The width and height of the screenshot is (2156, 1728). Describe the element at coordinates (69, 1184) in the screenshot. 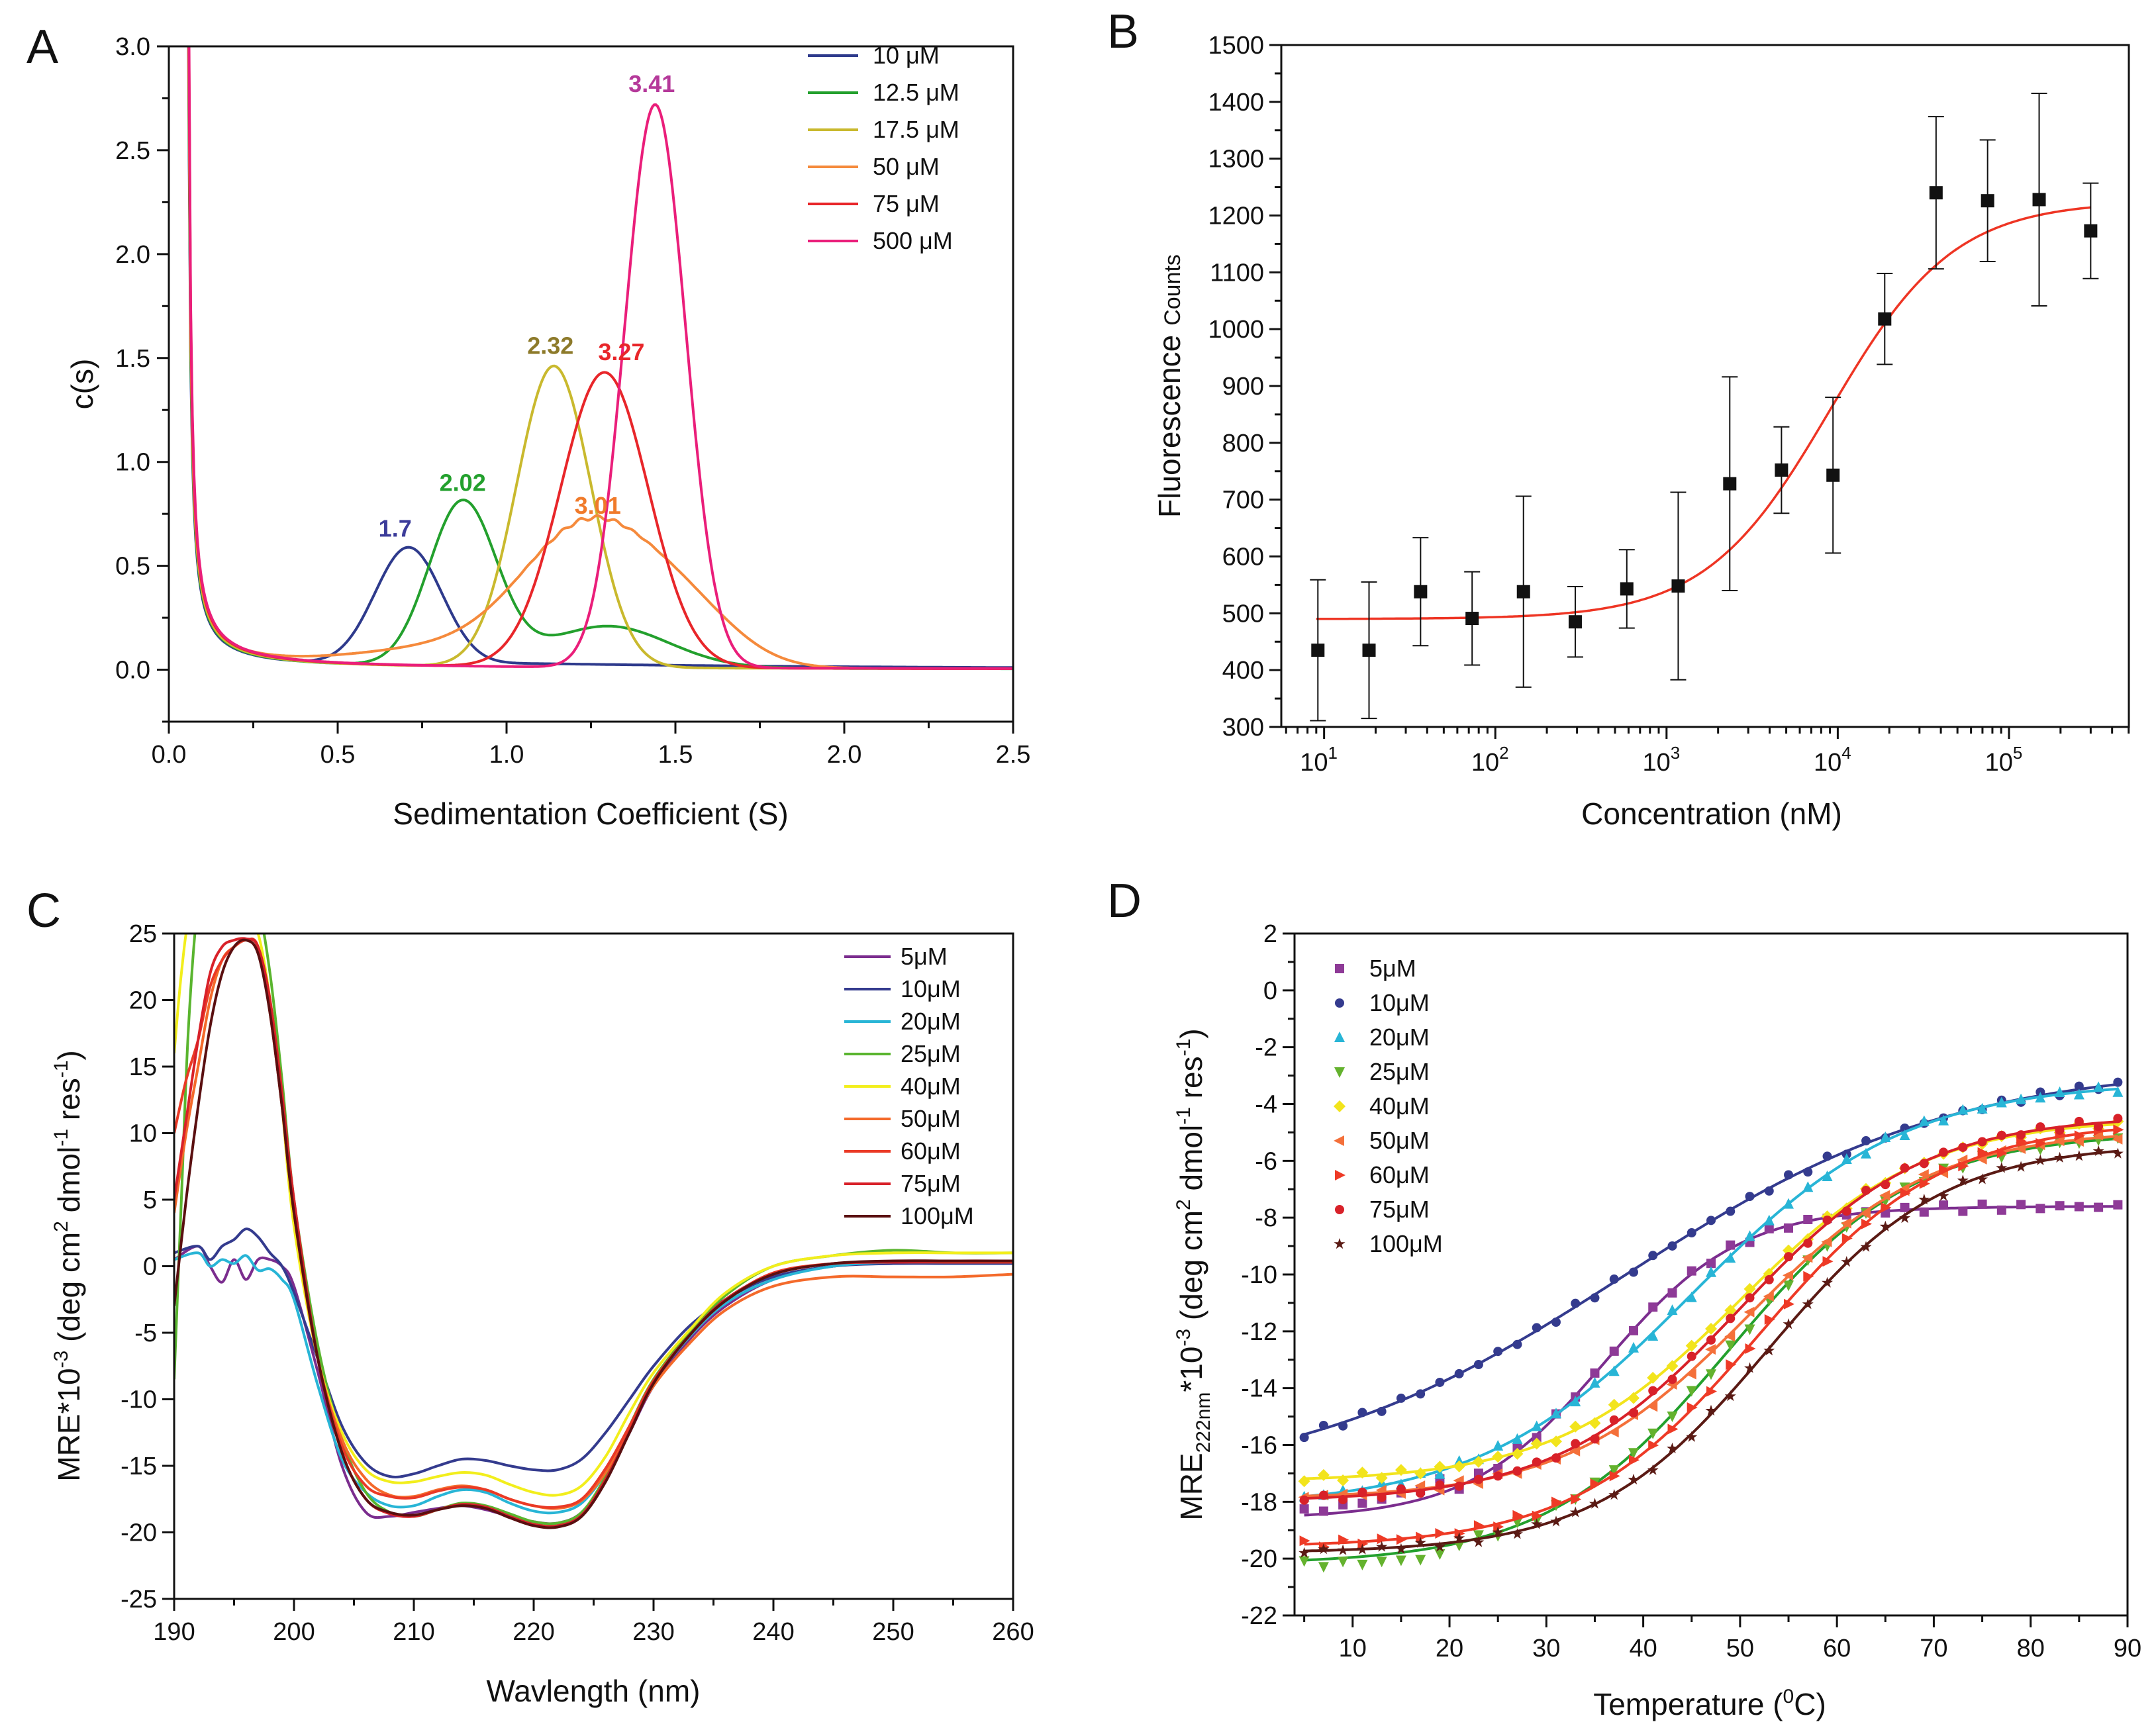

I see `c-ylabel-e: dmol` at that location.